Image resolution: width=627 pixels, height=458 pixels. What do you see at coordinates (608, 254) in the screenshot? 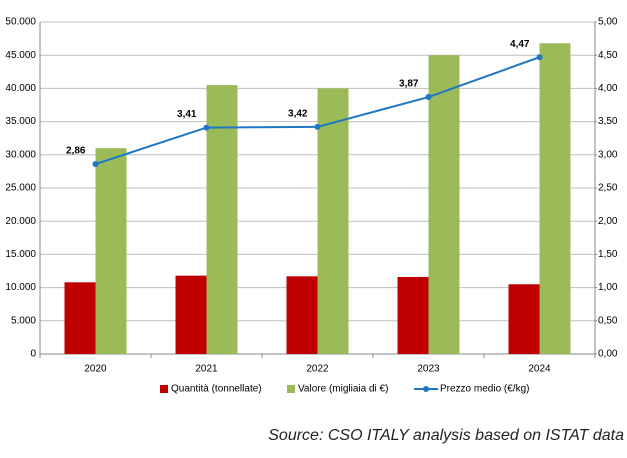
I see `y2-tick-label: 1,50` at bounding box center [608, 254].